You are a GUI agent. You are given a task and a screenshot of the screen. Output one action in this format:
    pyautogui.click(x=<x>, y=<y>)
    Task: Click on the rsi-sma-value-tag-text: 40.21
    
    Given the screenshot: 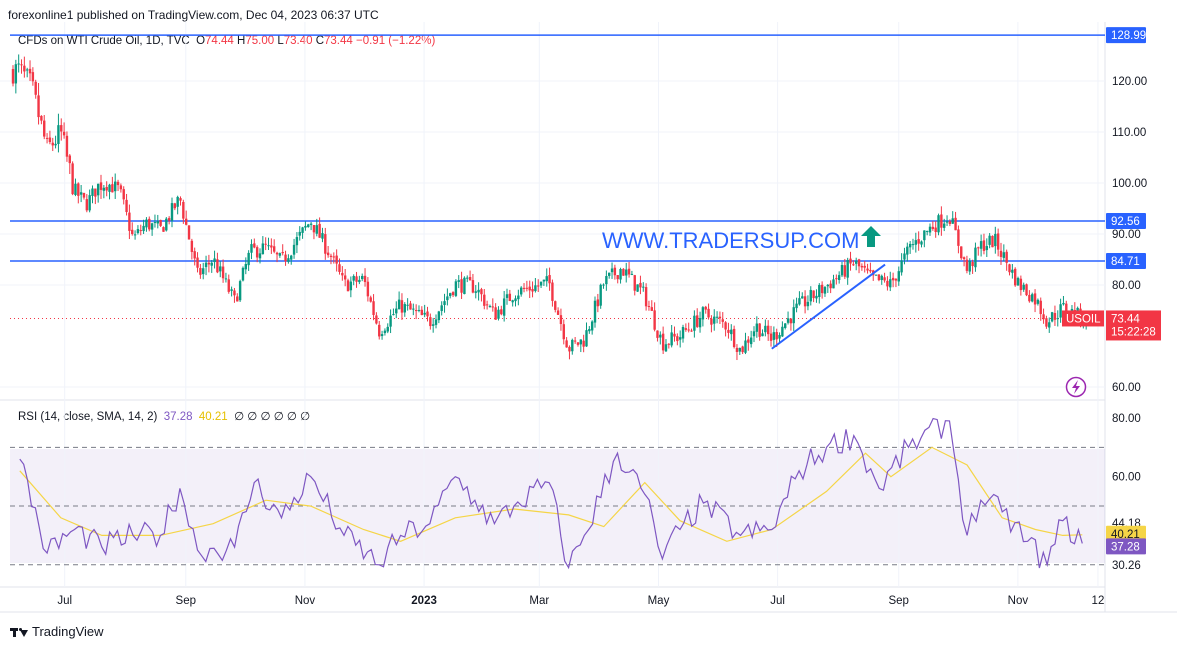 What is the action you would take?
    pyautogui.click(x=1125, y=535)
    